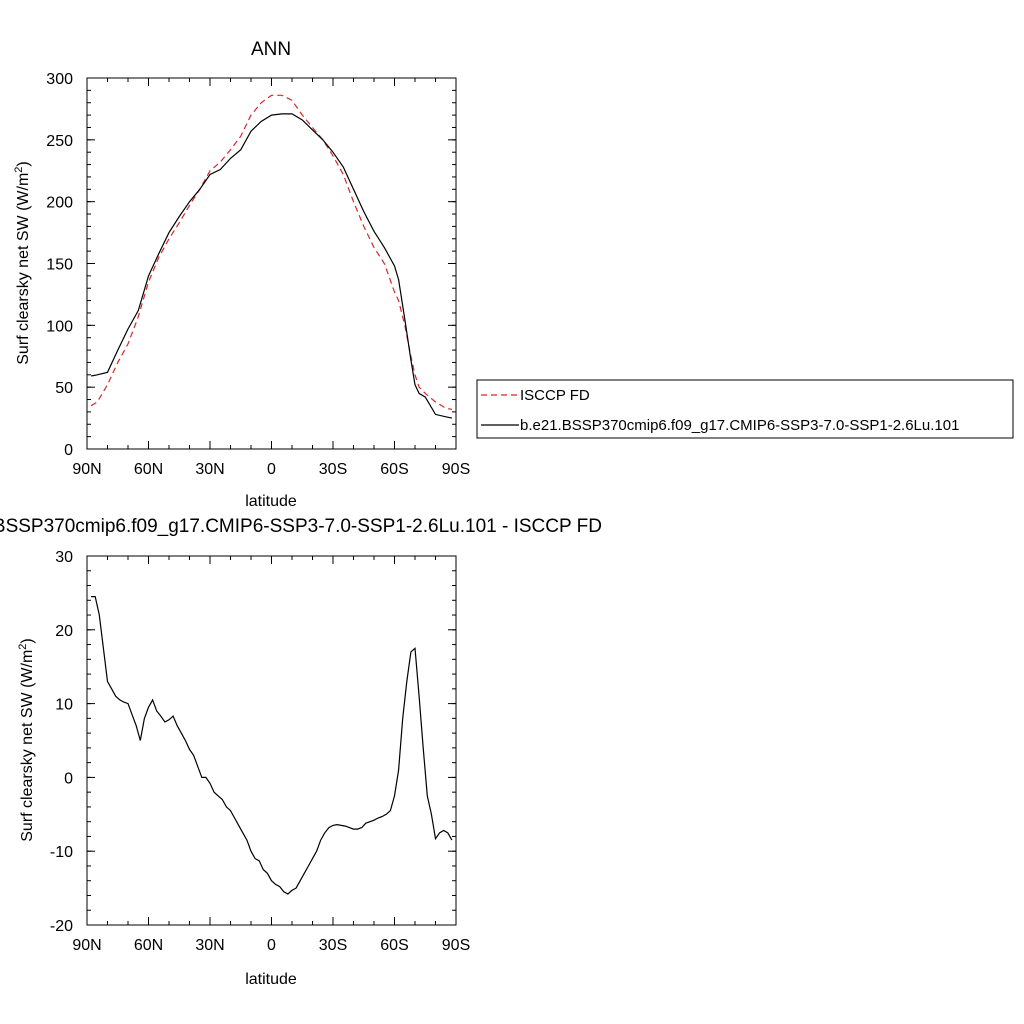  I want to click on top-y-axis-label: Surf clearsky net SW (W/m2), so click(22, 262).